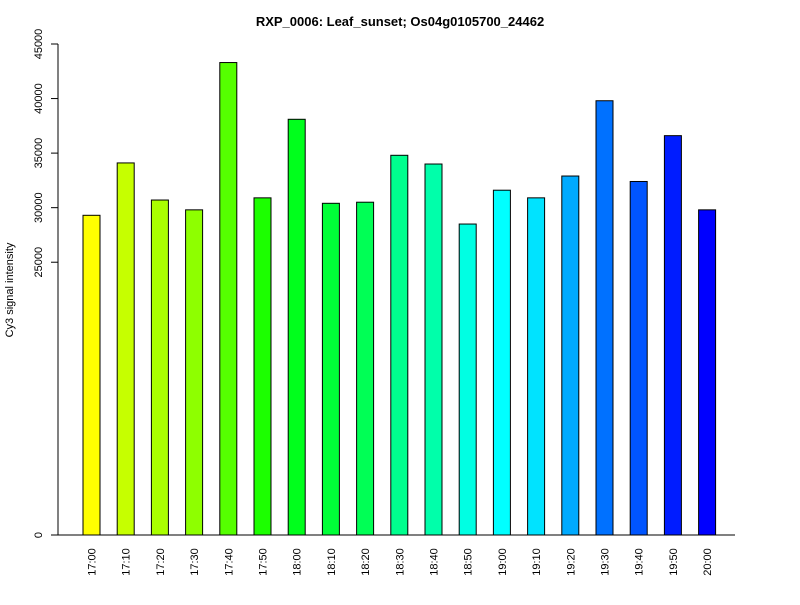 The width and height of the screenshot is (800, 605). I want to click on y-tick-label: 45000, so click(39, 44).